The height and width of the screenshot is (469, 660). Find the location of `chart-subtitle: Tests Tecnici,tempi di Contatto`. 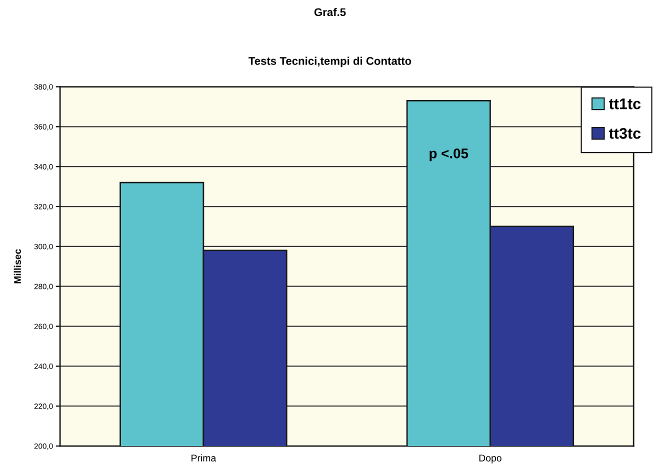

chart-subtitle: Tests Tecnici,tempi di Contatto is located at coordinates (330, 62).